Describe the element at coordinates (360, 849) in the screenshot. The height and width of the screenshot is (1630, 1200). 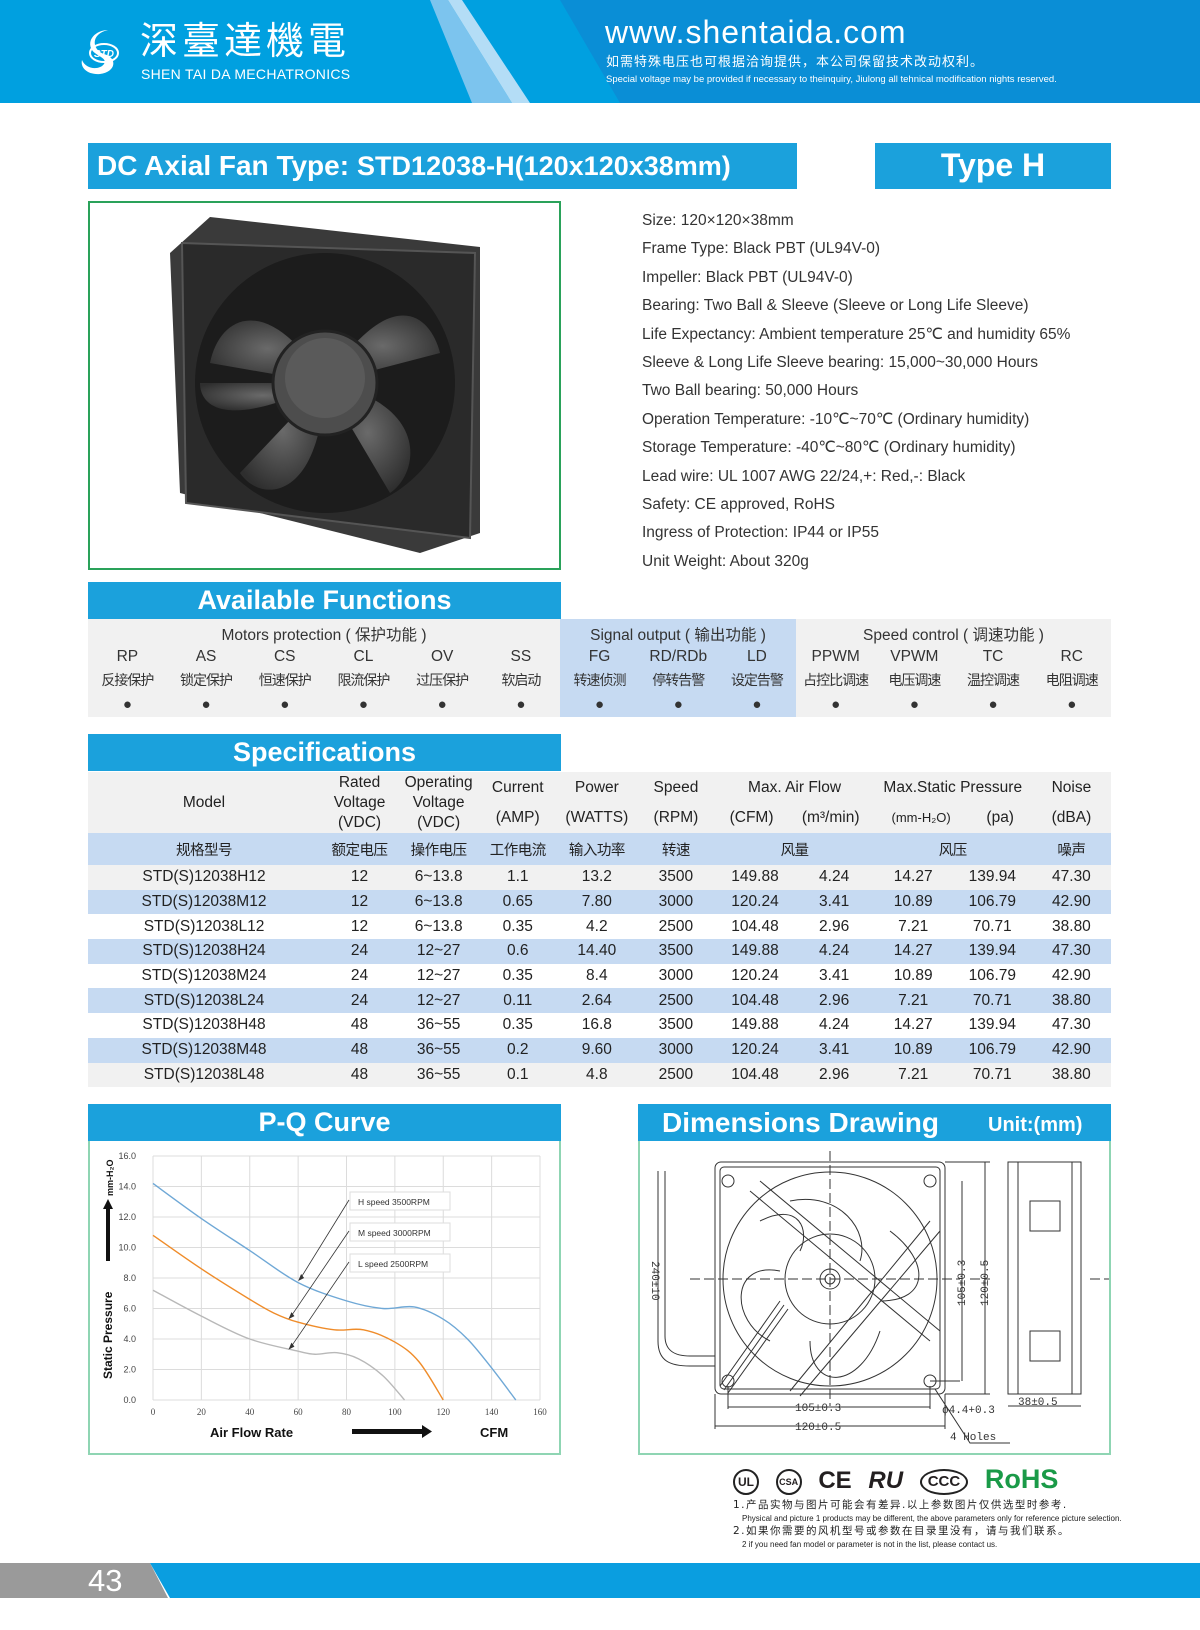
I see `col-rated-cn: 额定电压` at that location.